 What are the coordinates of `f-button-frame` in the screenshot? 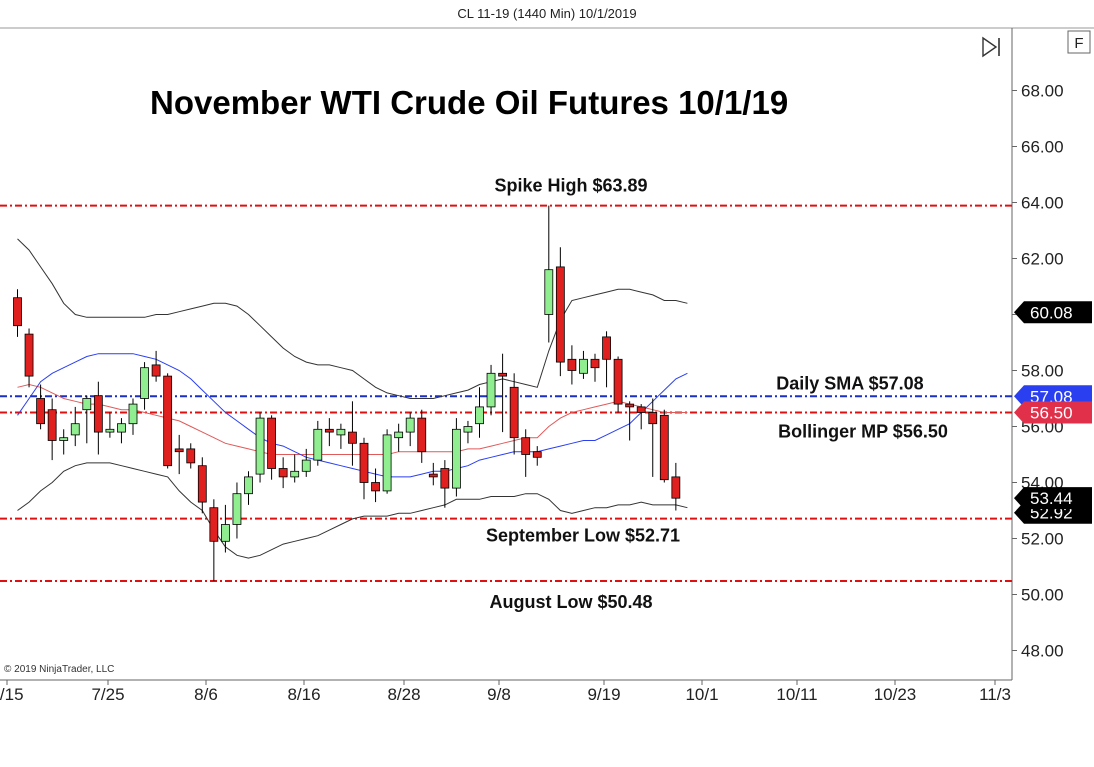 It's located at (1079, 42).